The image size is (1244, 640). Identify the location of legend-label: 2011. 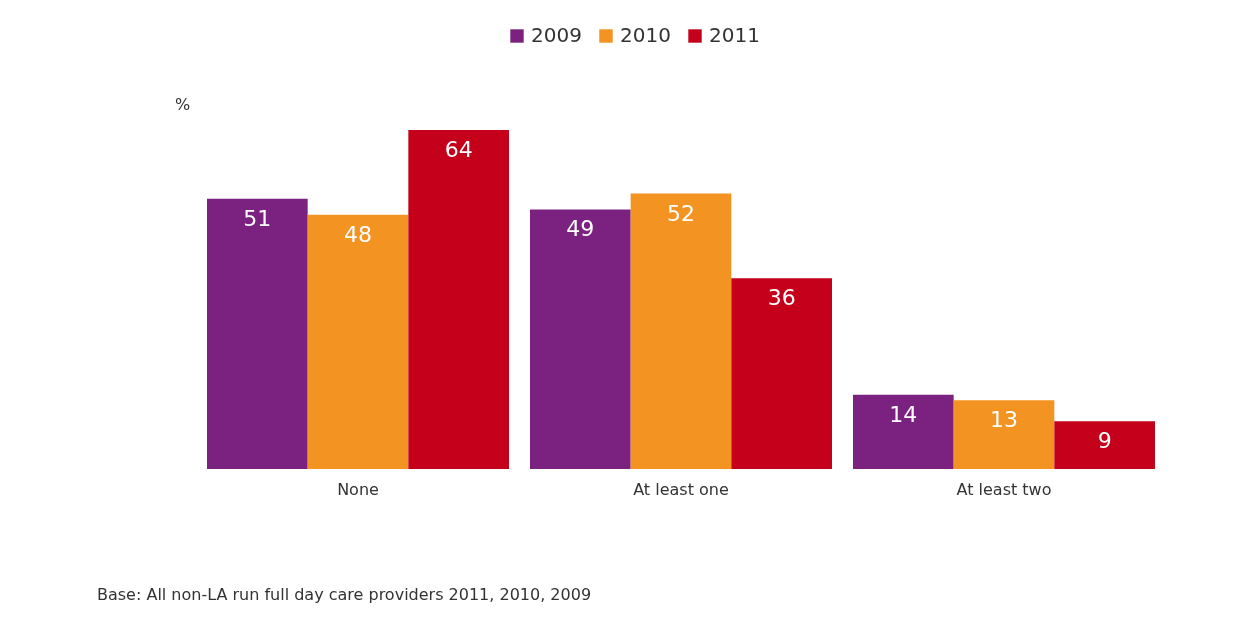
(734, 35).